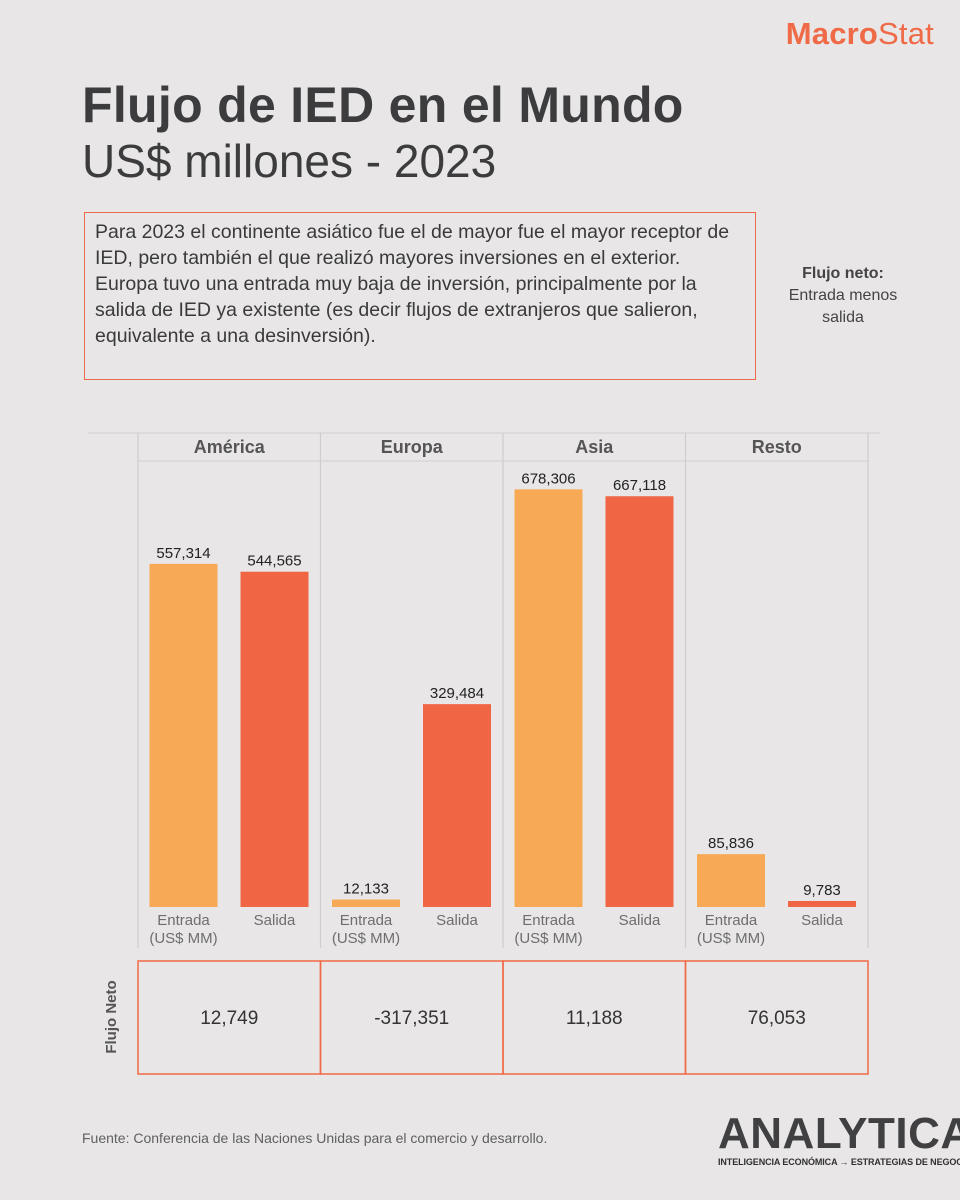 This screenshot has height=1200, width=960. What do you see at coordinates (594, 1018) in the screenshot?
I see `net-flow-value-asia: 11,188` at bounding box center [594, 1018].